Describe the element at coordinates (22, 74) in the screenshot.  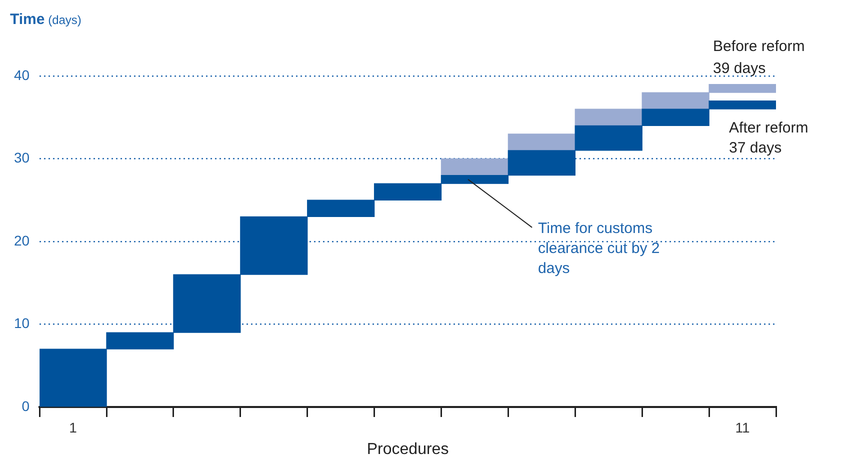
I see `y-tick-label: 40` at that location.